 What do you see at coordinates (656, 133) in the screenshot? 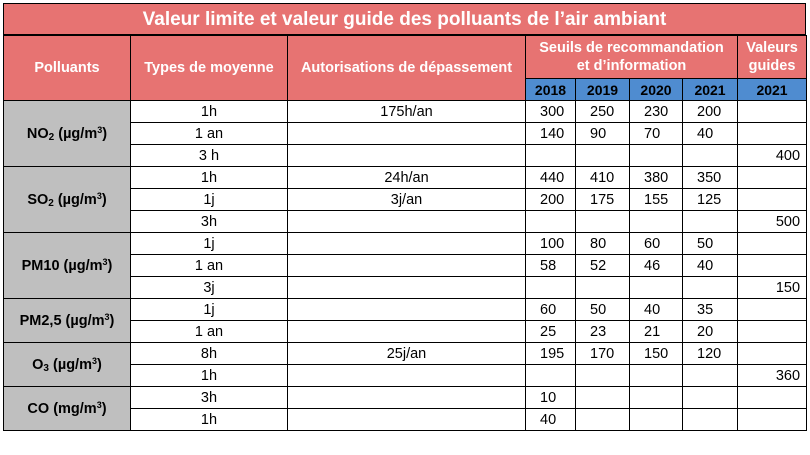
I see `cell-seuil-2020: 70` at bounding box center [656, 133].